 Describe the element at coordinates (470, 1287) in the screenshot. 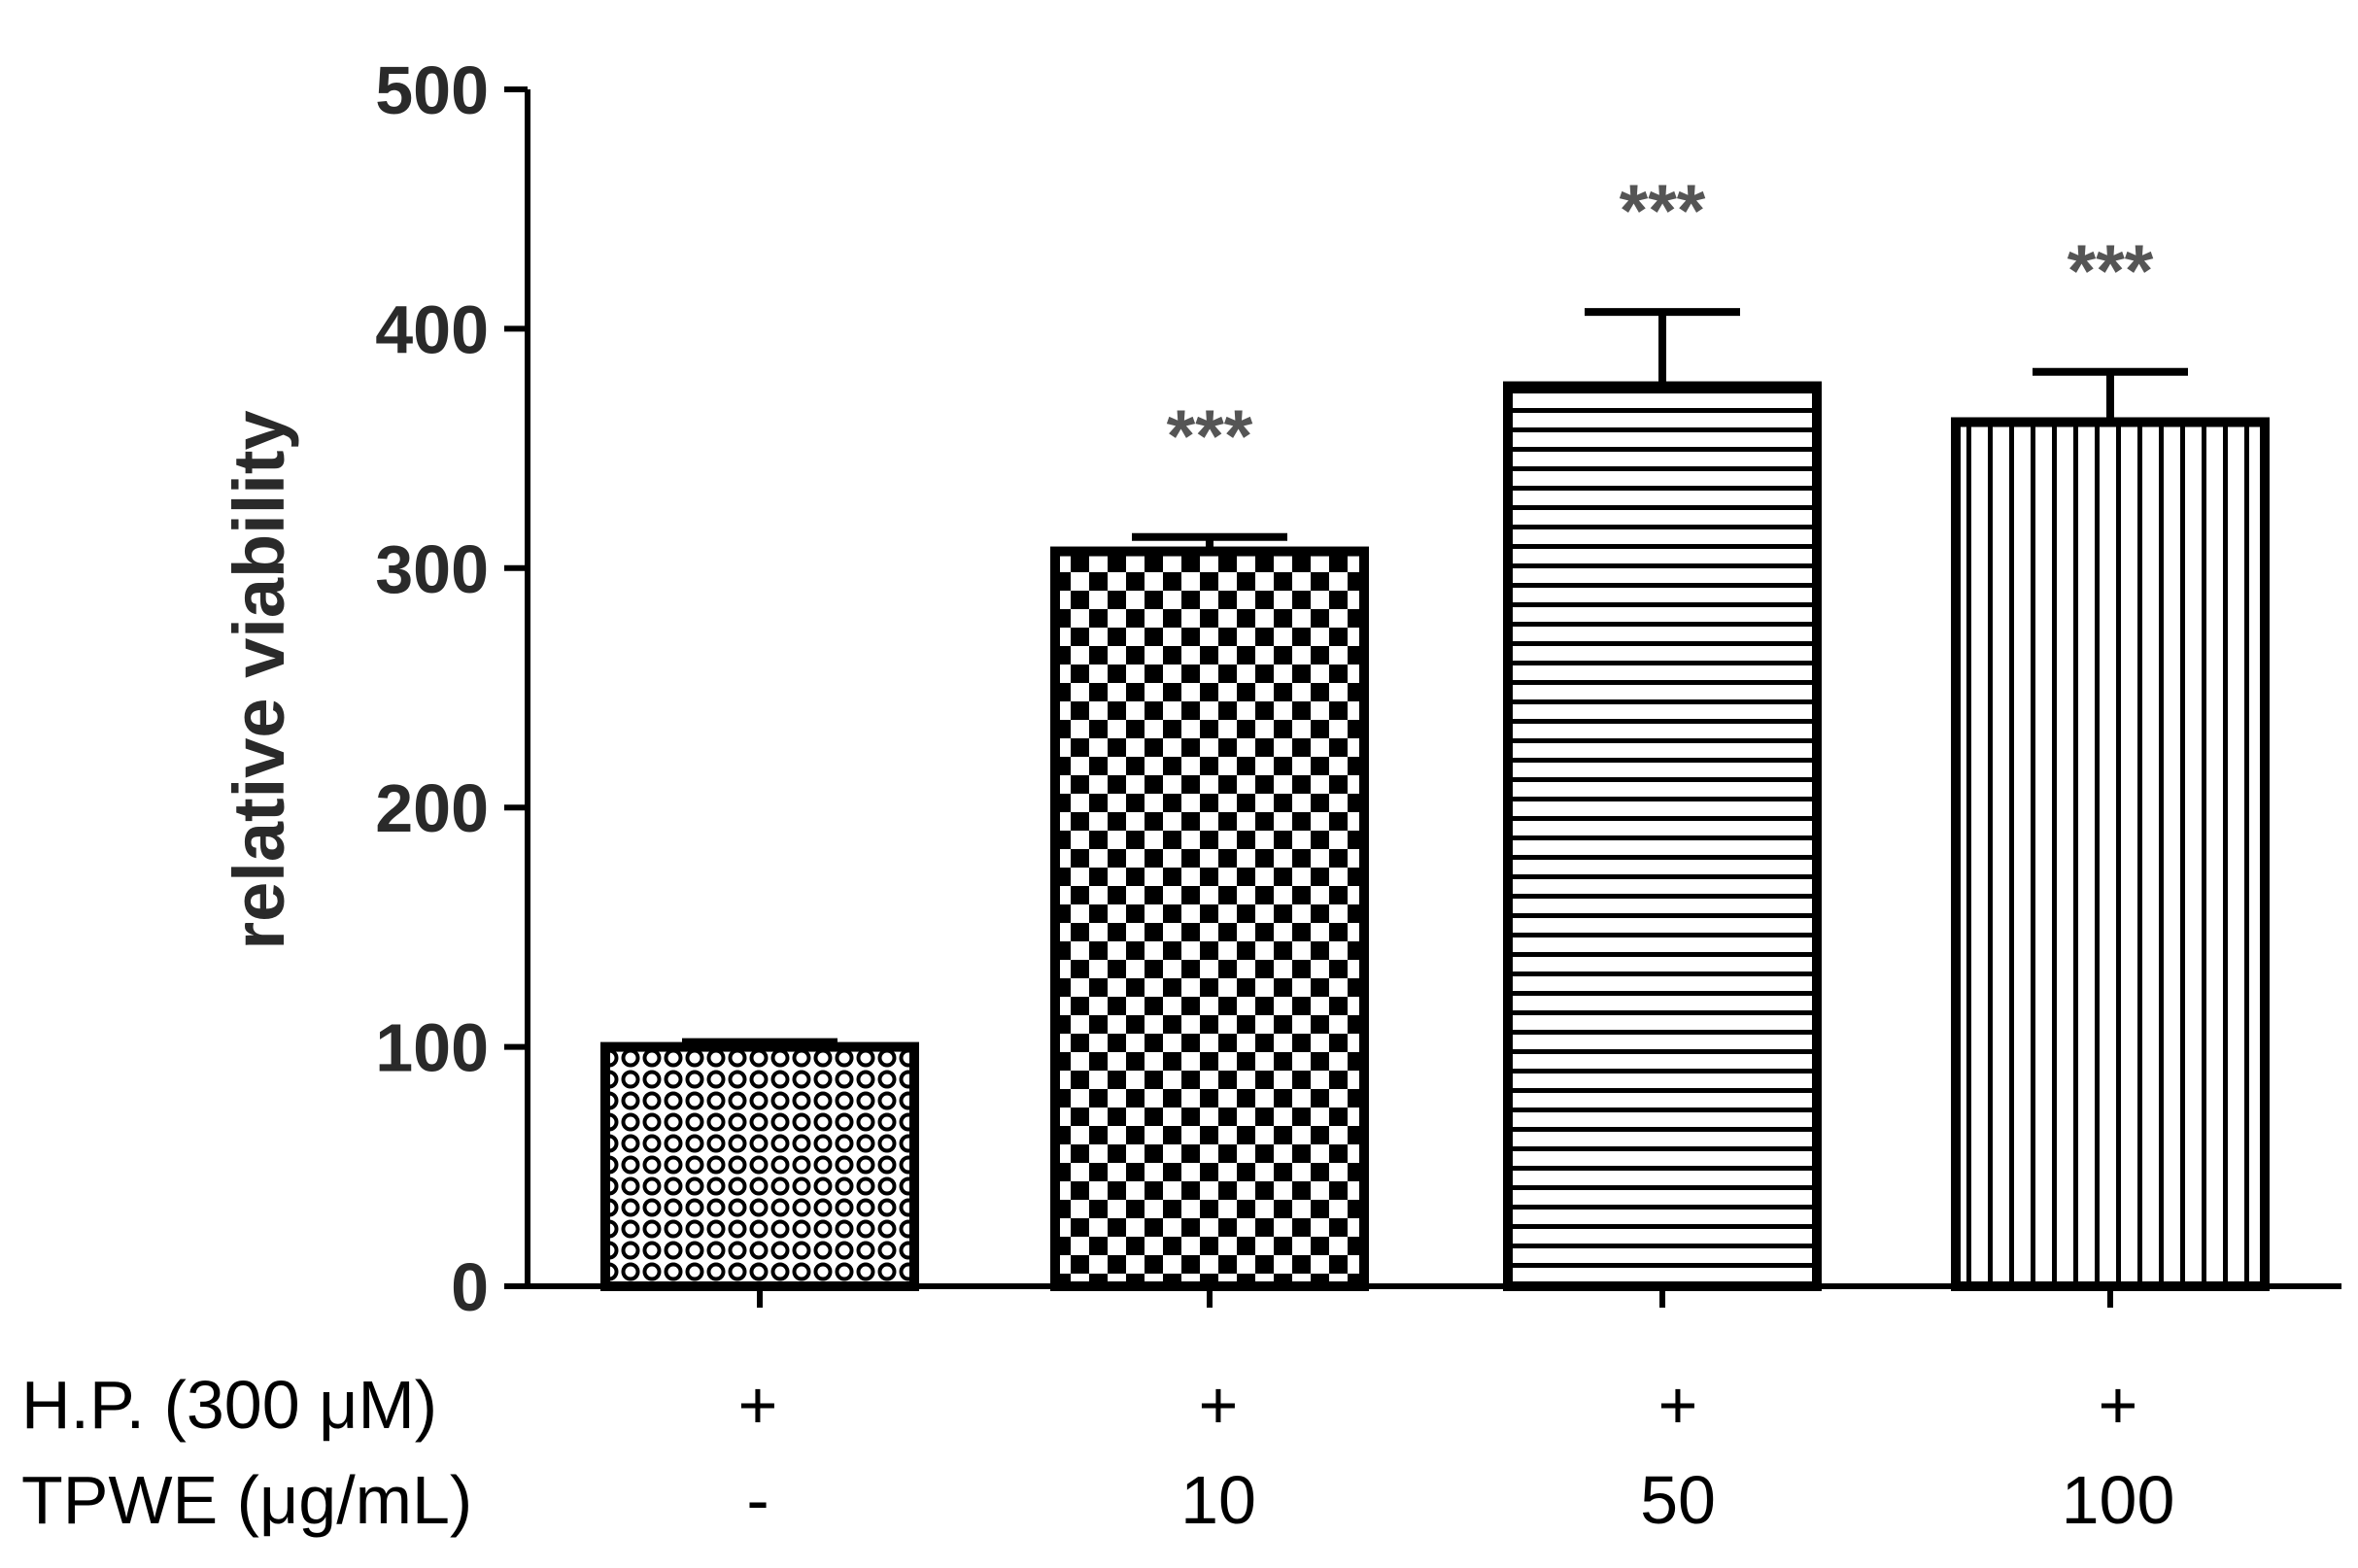

I see `y-tick-label: 0` at that location.